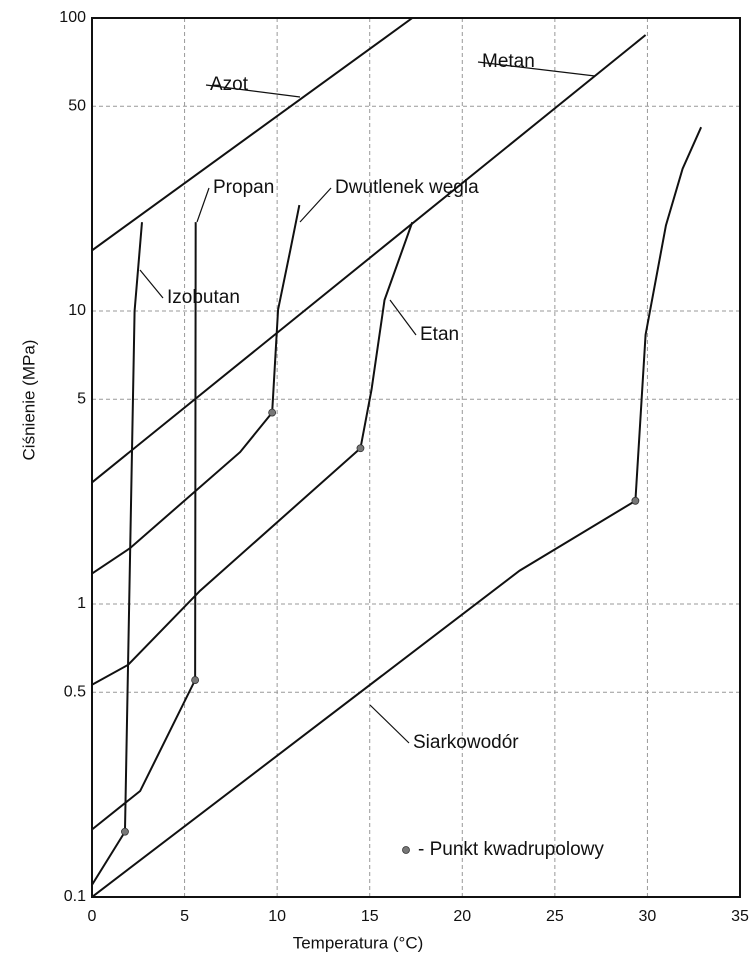 This screenshot has height=961, width=755. Describe the element at coordinates (466, 742) in the screenshot. I see `series-label: Siarkowodór` at that location.